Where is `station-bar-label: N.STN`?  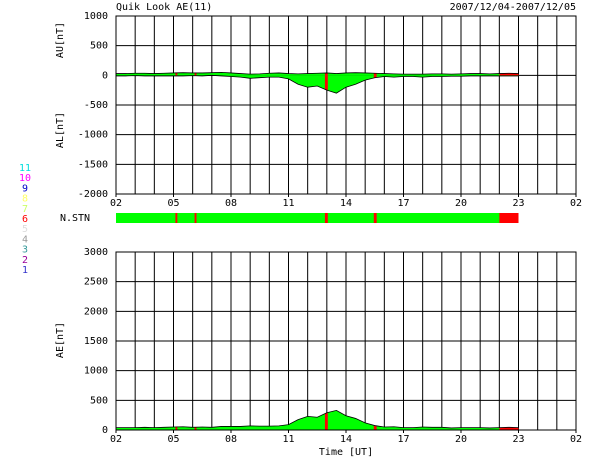
station-bar-label: N.STN is located at coordinates (75, 218).